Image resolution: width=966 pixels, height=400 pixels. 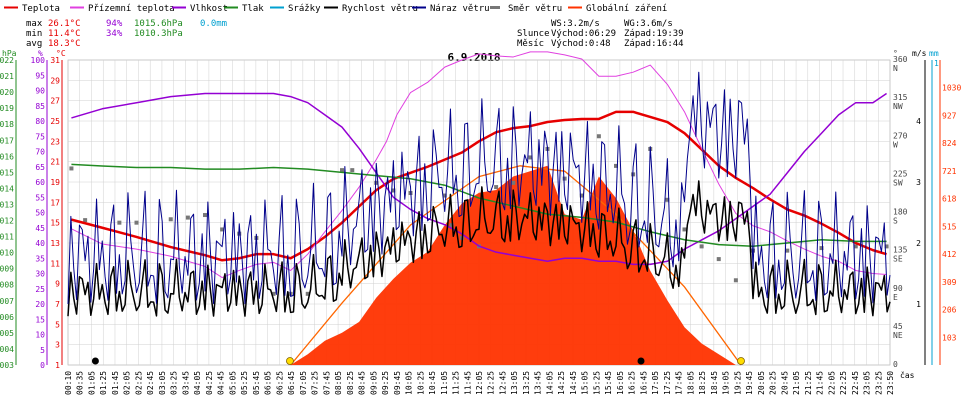 I want to click on x-tick-label: 10:05, so click(x=409, y=383).